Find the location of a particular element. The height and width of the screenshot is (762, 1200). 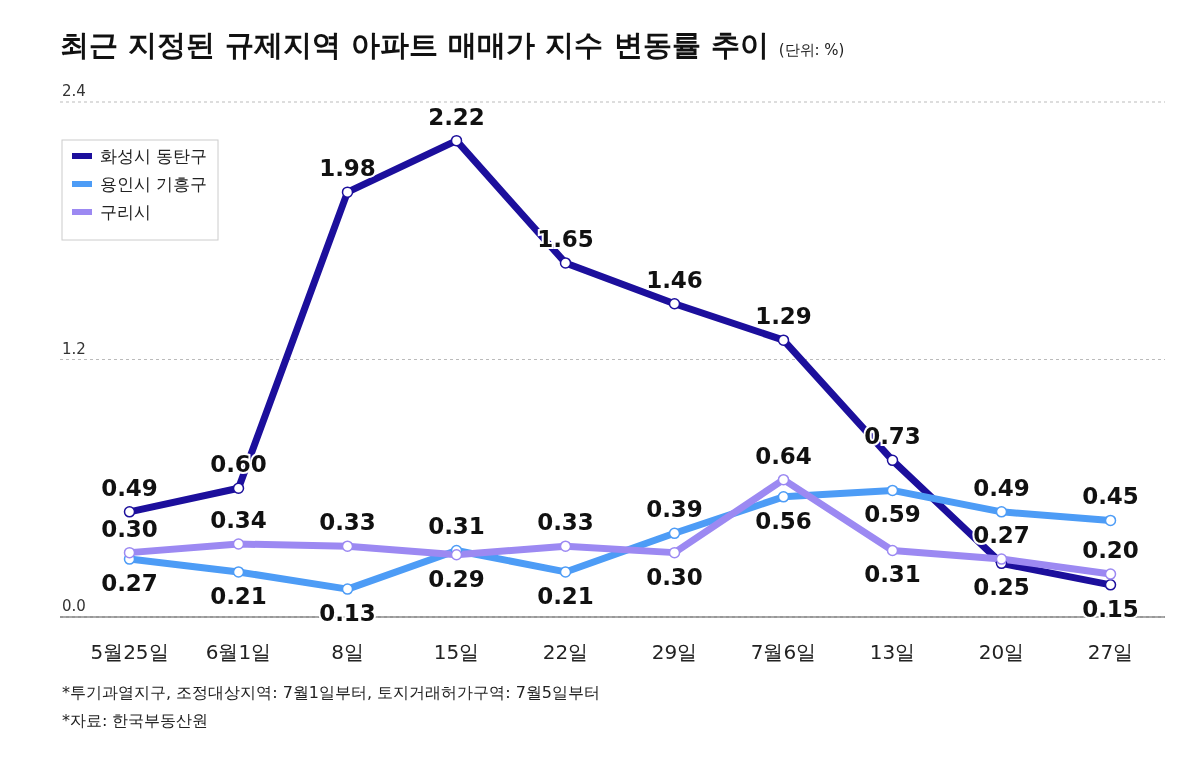

x-tick-label: 5월25일 is located at coordinates (129, 652).